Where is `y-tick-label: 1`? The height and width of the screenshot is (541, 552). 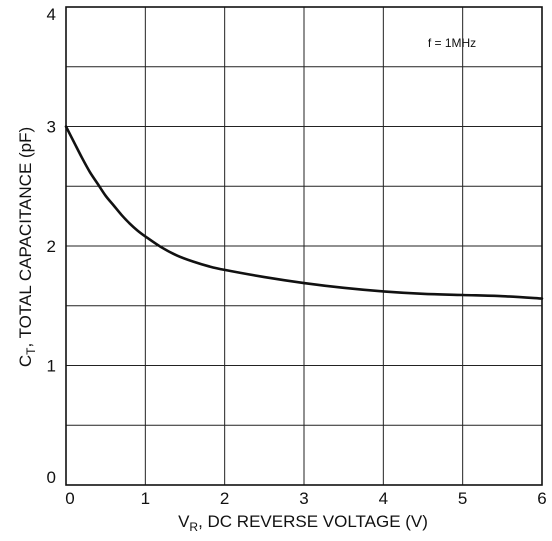
y-tick-label: 1 is located at coordinates (51, 366).